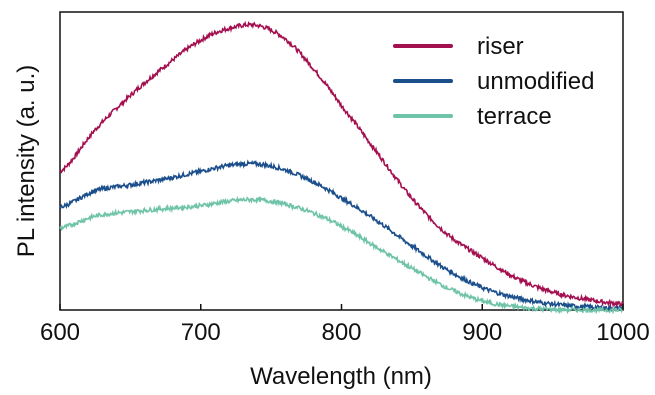 This screenshot has width=655, height=395. What do you see at coordinates (500, 46) in the screenshot?
I see `legend-label-riser: riser` at bounding box center [500, 46].